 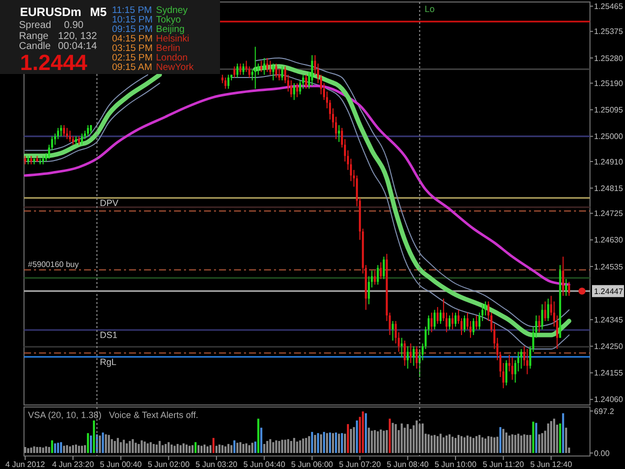 What do you see at coordinates (34, 36) in the screenshot?
I see `annotation: Range` at bounding box center [34, 36].